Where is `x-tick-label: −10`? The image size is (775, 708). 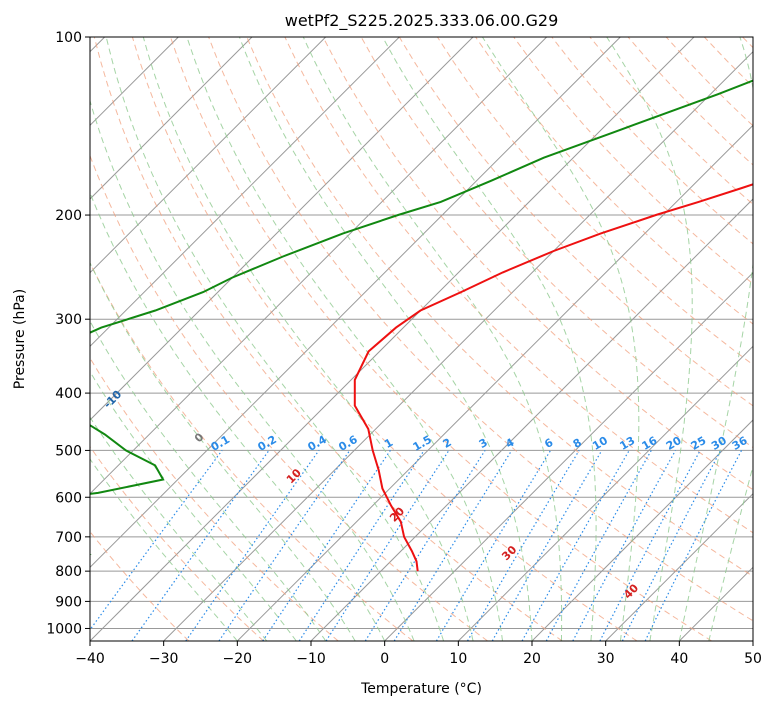 x-tick-label: −10 is located at coordinates (311, 659).